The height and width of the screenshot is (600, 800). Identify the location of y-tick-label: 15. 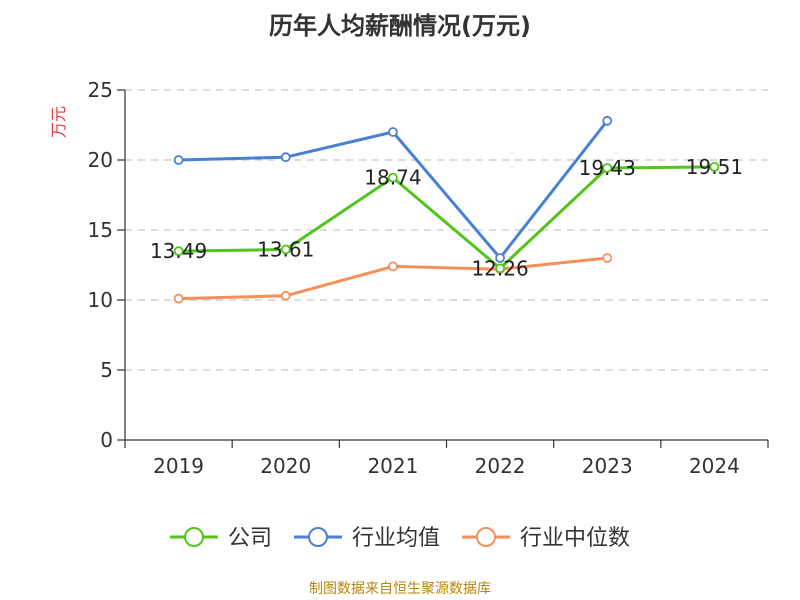
(100, 230).